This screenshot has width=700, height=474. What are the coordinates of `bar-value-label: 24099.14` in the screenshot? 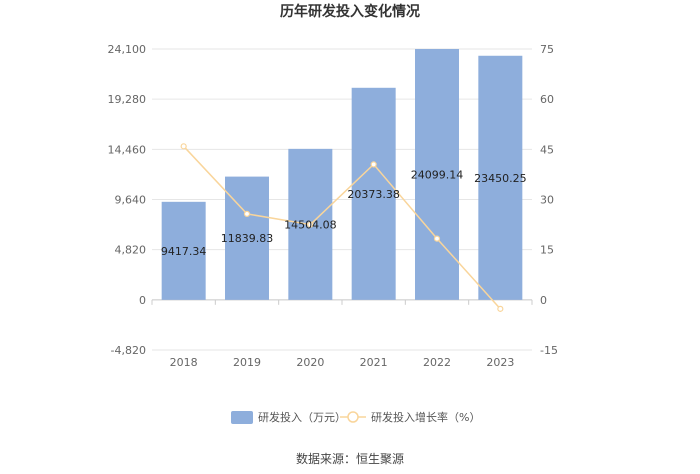 It's located at (437, 174).